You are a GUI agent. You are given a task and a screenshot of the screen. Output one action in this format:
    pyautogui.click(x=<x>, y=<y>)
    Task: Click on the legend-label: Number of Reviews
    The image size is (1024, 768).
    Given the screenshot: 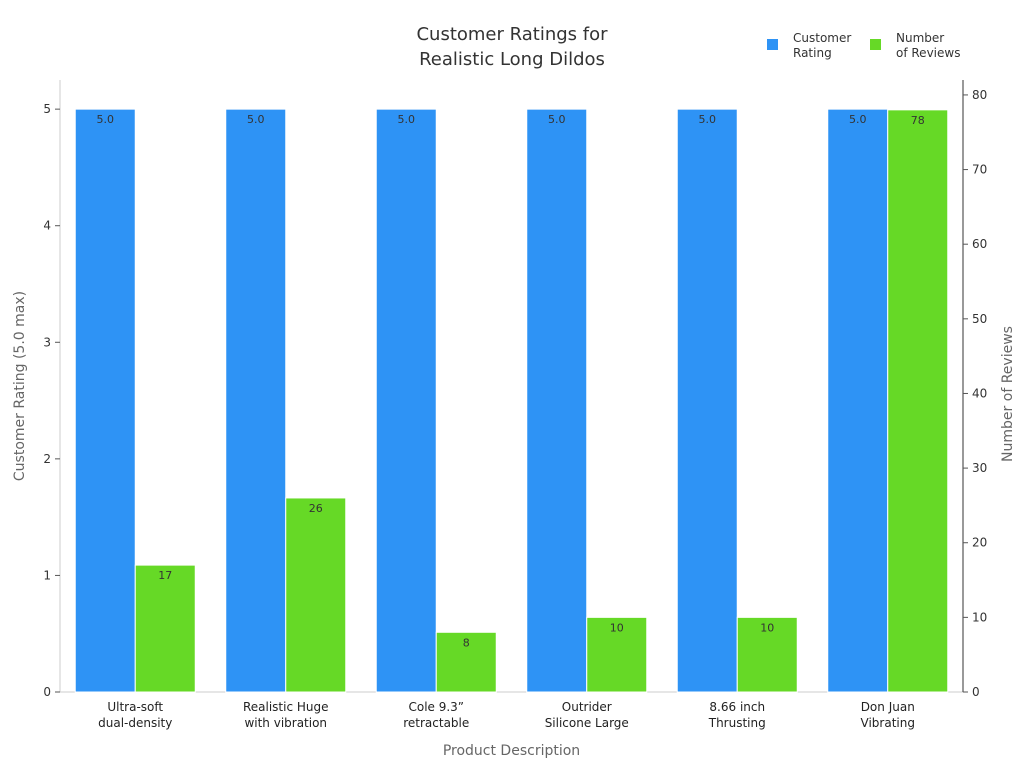 What is the action you would take?
    pyautogui.click(x=928, y=45)
    